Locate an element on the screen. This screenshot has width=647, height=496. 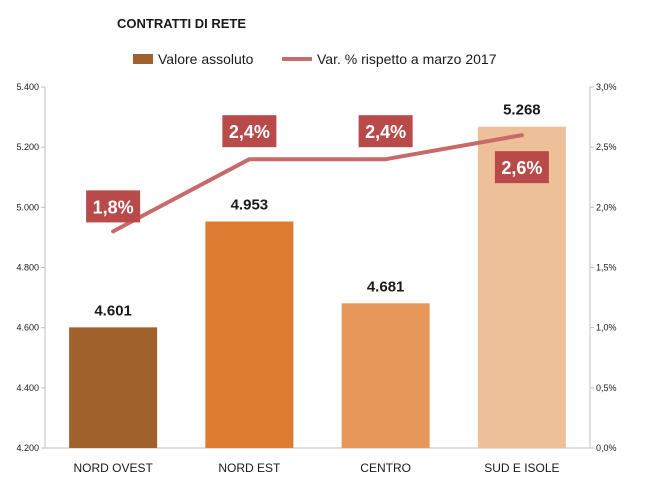
category-labels: NORD OVEST NORD EST CENTRO SUD E ISOLE is located at coordinates (316, 468).